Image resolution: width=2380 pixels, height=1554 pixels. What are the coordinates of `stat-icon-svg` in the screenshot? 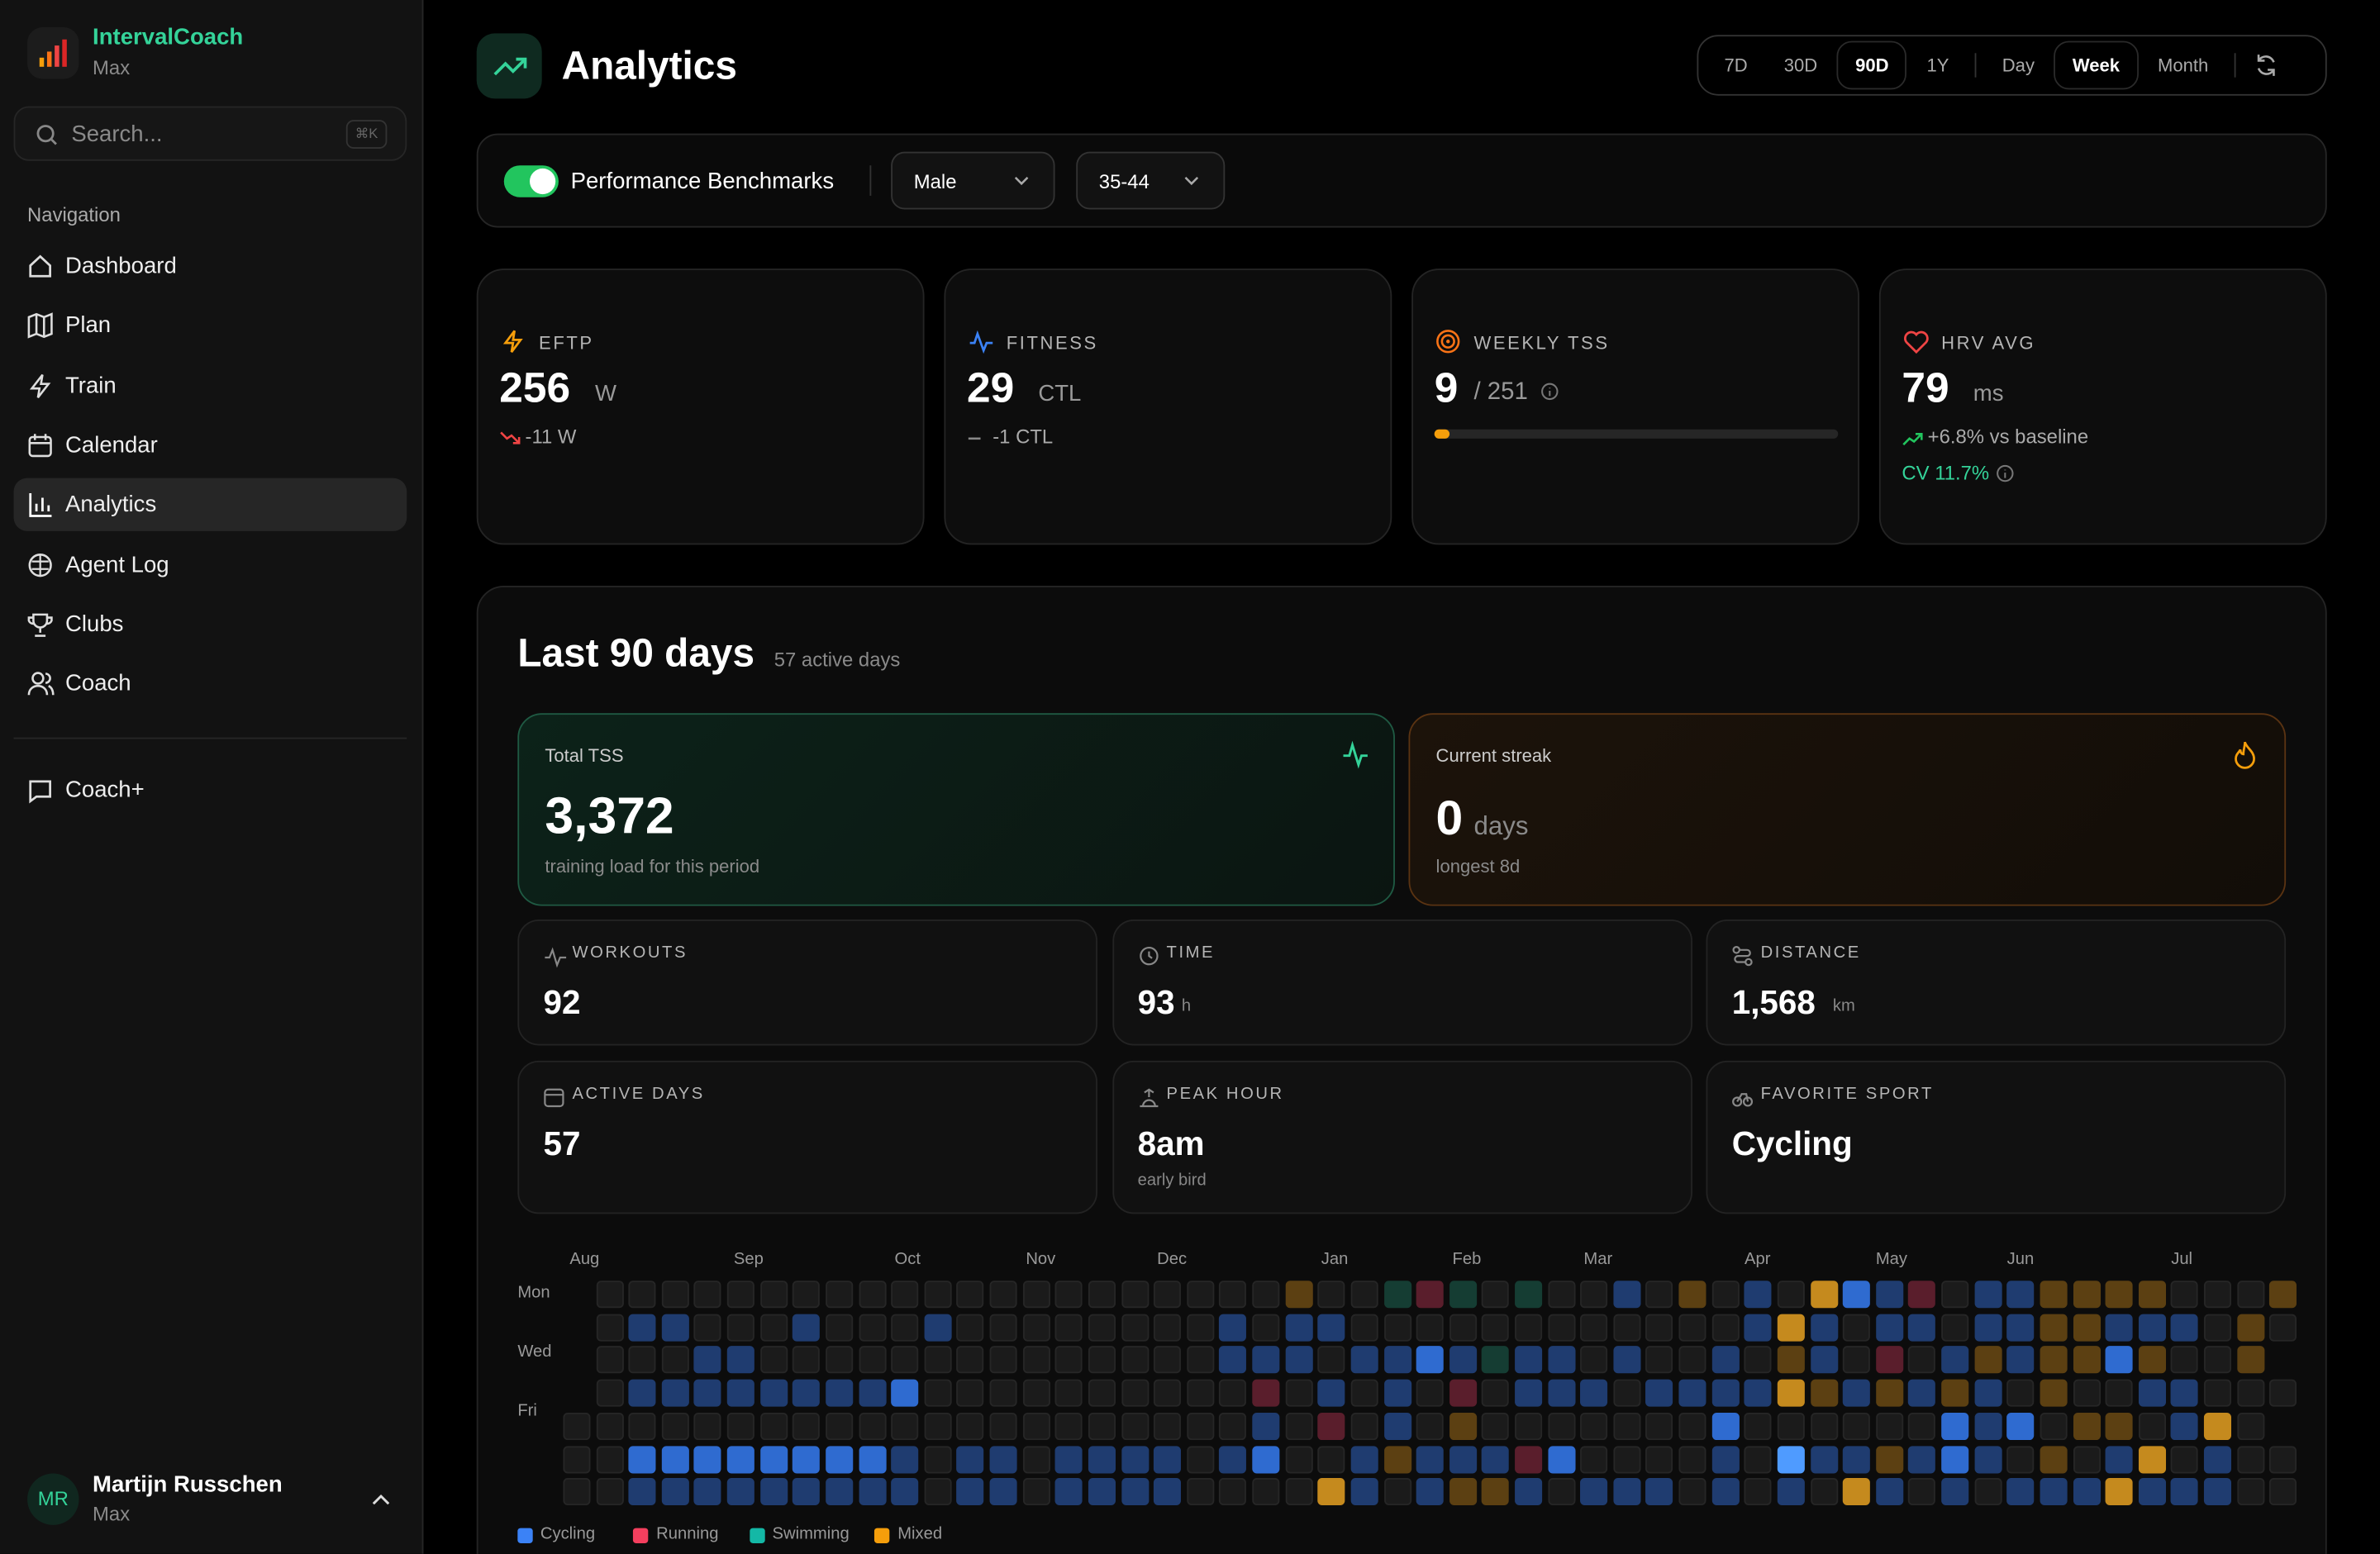 It's located at (1148, 956).